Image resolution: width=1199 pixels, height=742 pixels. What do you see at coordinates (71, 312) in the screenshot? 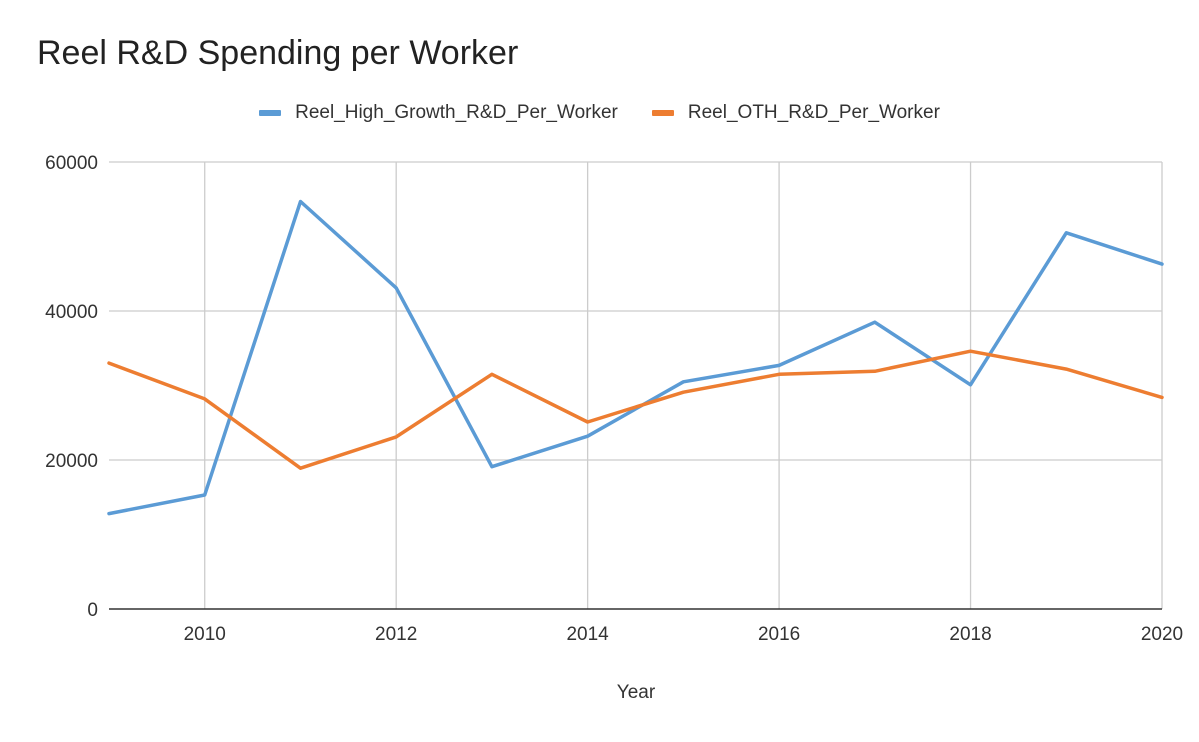
I see `y-tick-label-40000: 40000` at bounding box center [71, 312].